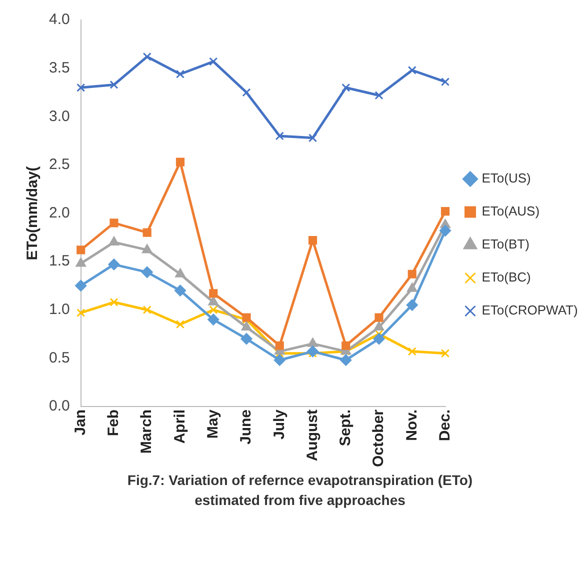  What do you see at coordinates (506, 277) in the screenshot?
I see `legend-label: ETo(BC)` at bounding box center [506, 277].